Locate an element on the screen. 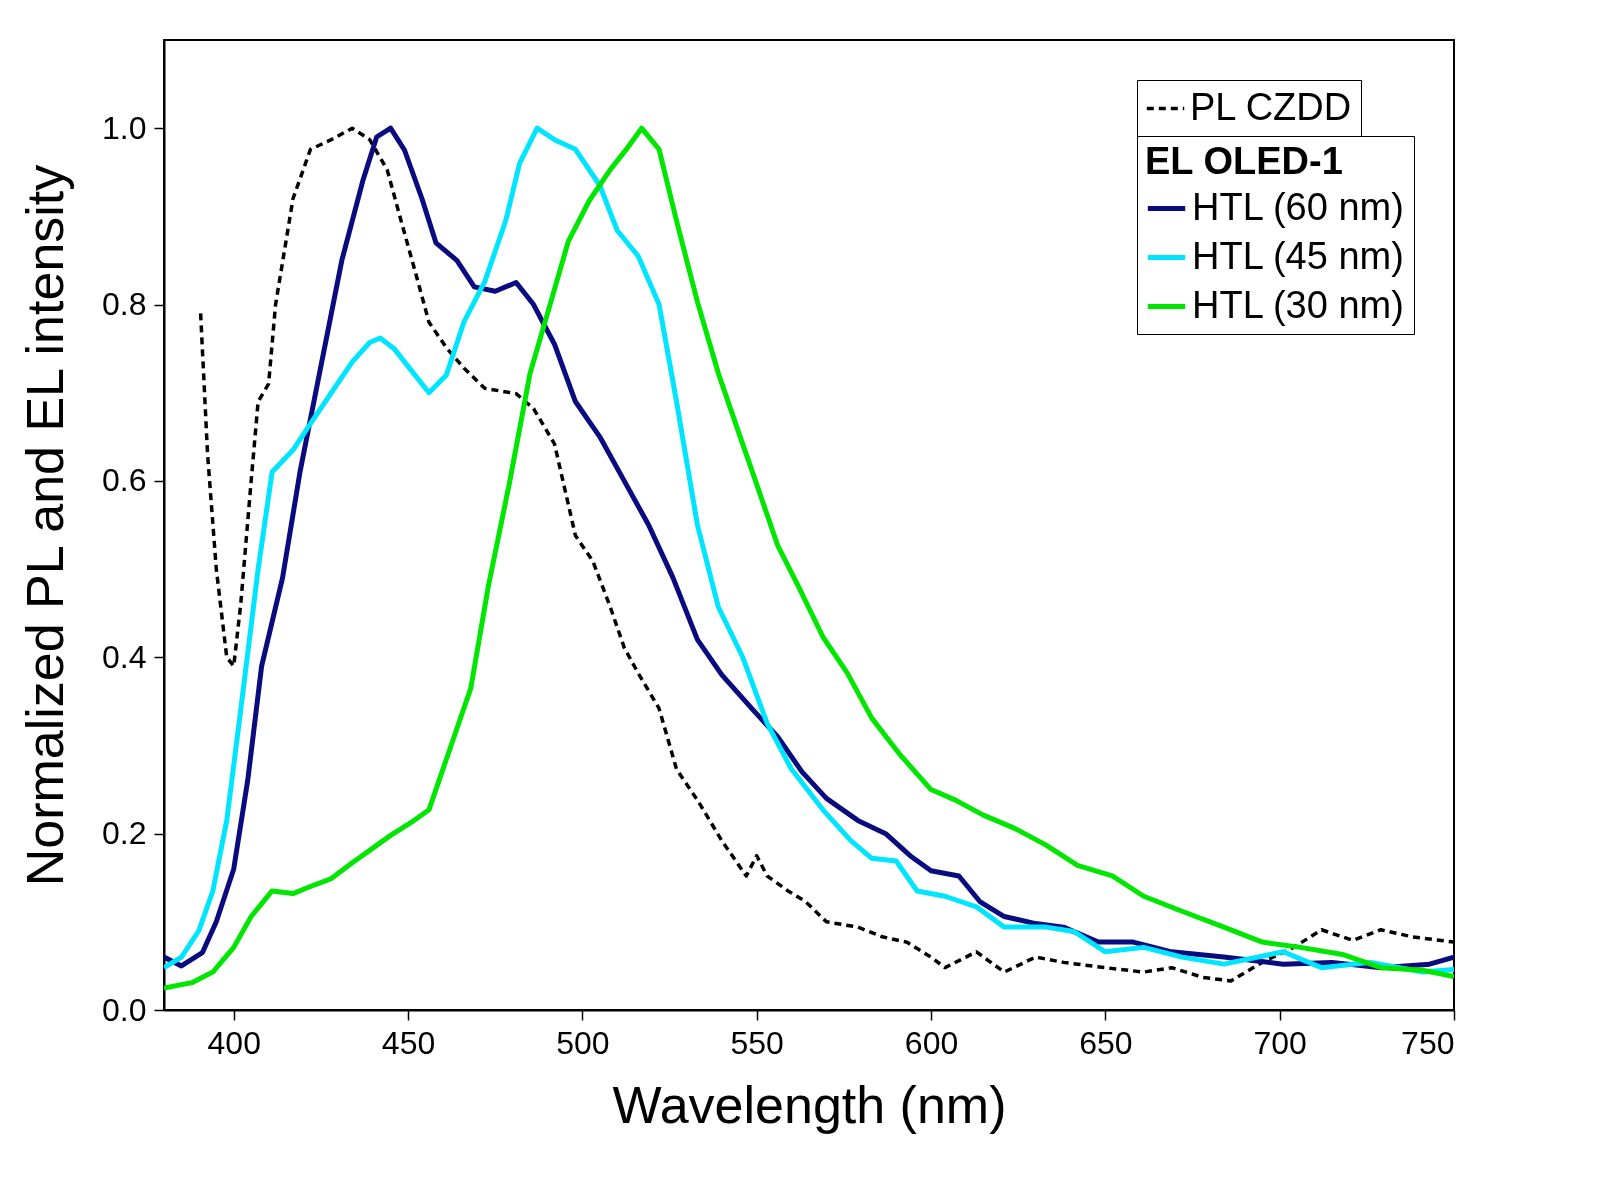 This screenshot has height=1180, width=1598. legend-title: EL OLED-1 is located at coordinates (1244, 161).